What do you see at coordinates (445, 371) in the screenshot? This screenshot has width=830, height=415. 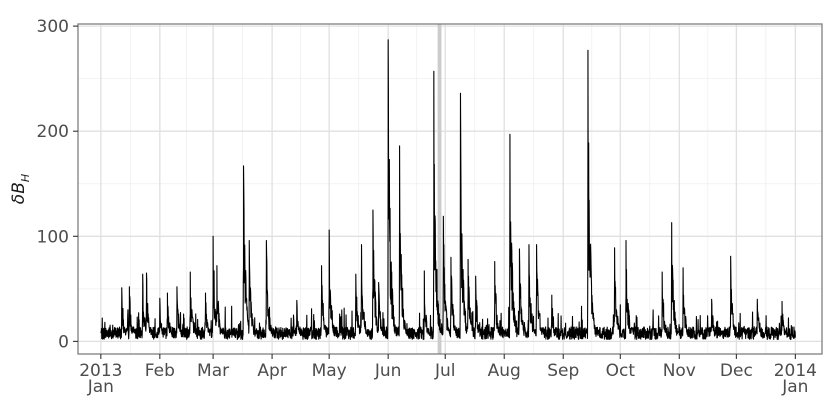 I see `x-tick-label: Jul` at bounding box center [445, 371].